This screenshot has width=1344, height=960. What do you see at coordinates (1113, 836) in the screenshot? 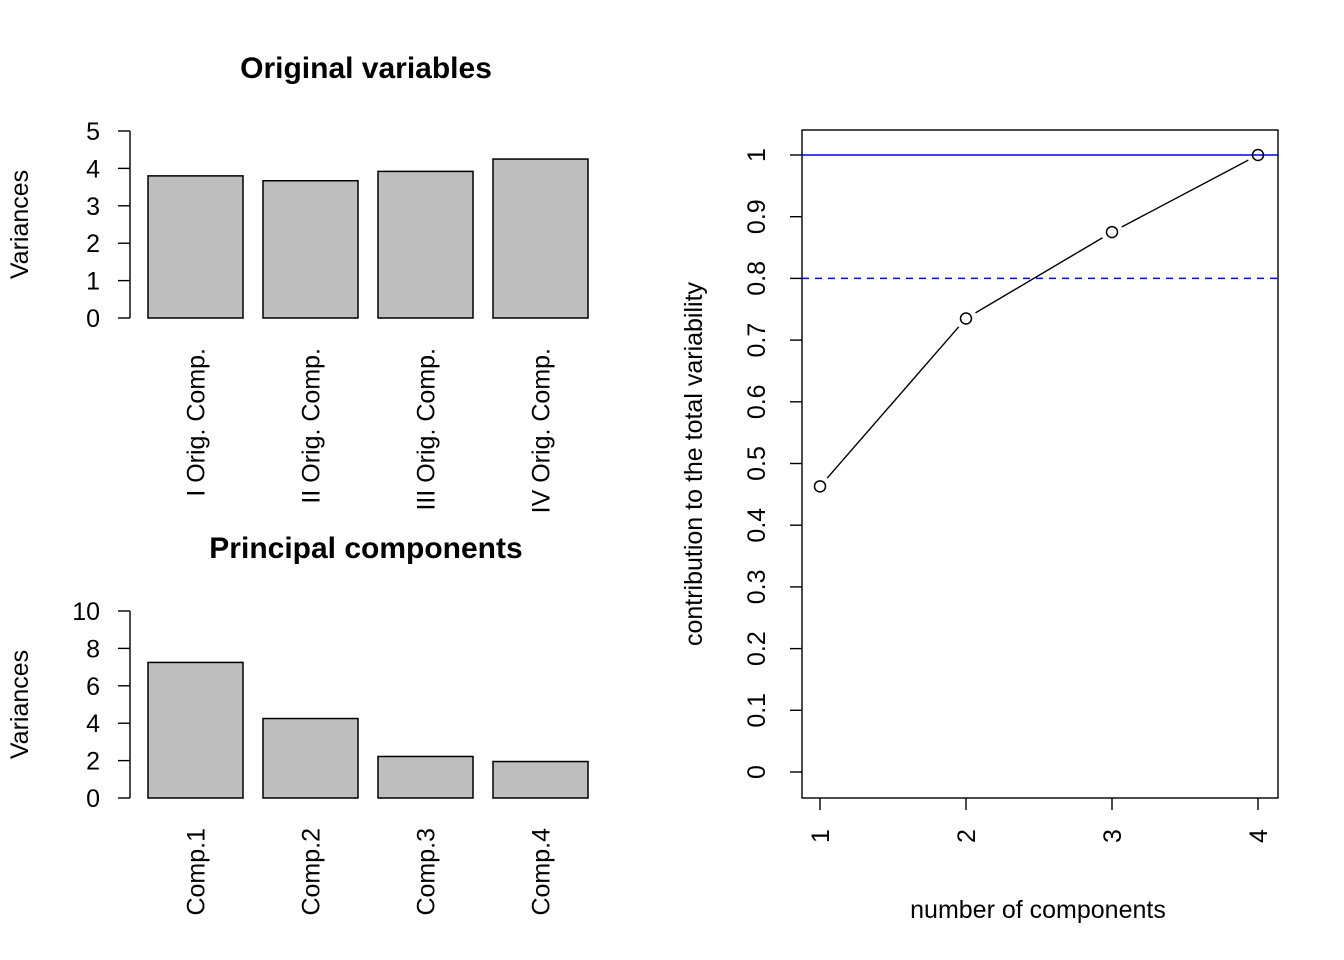
I see `x-tick-label: 3` at bounding box center [1113, 836].